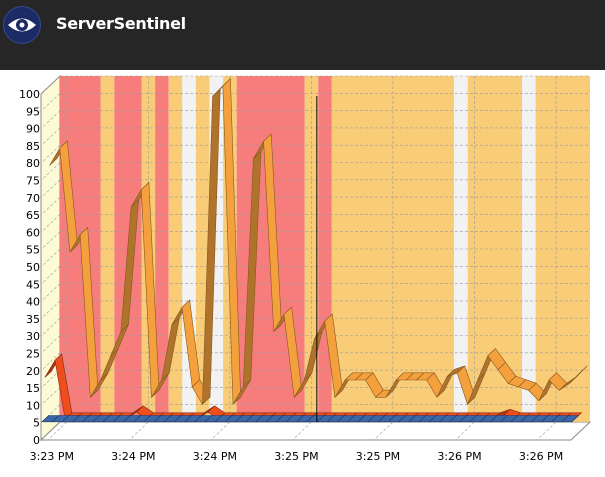 This screenshot has height=477, width=605. Describe the element at coordinates (33, 336) in the screenshot. I see `y-tick-label: 30` at that location.